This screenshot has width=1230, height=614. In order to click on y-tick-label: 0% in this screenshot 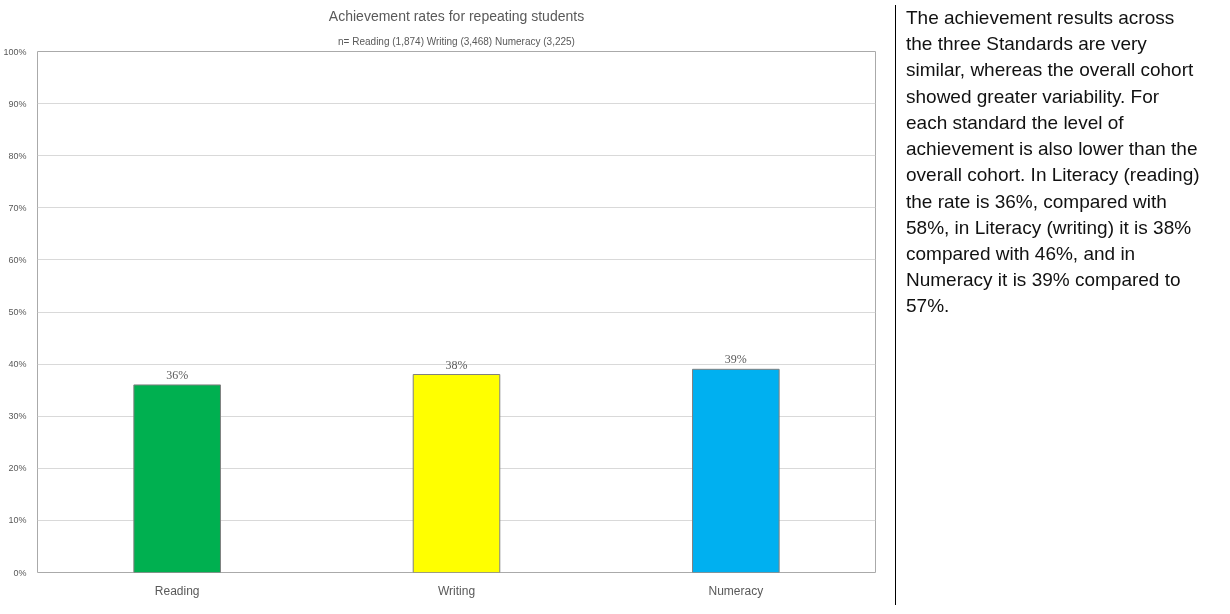, I will do `click(20, 572)`.